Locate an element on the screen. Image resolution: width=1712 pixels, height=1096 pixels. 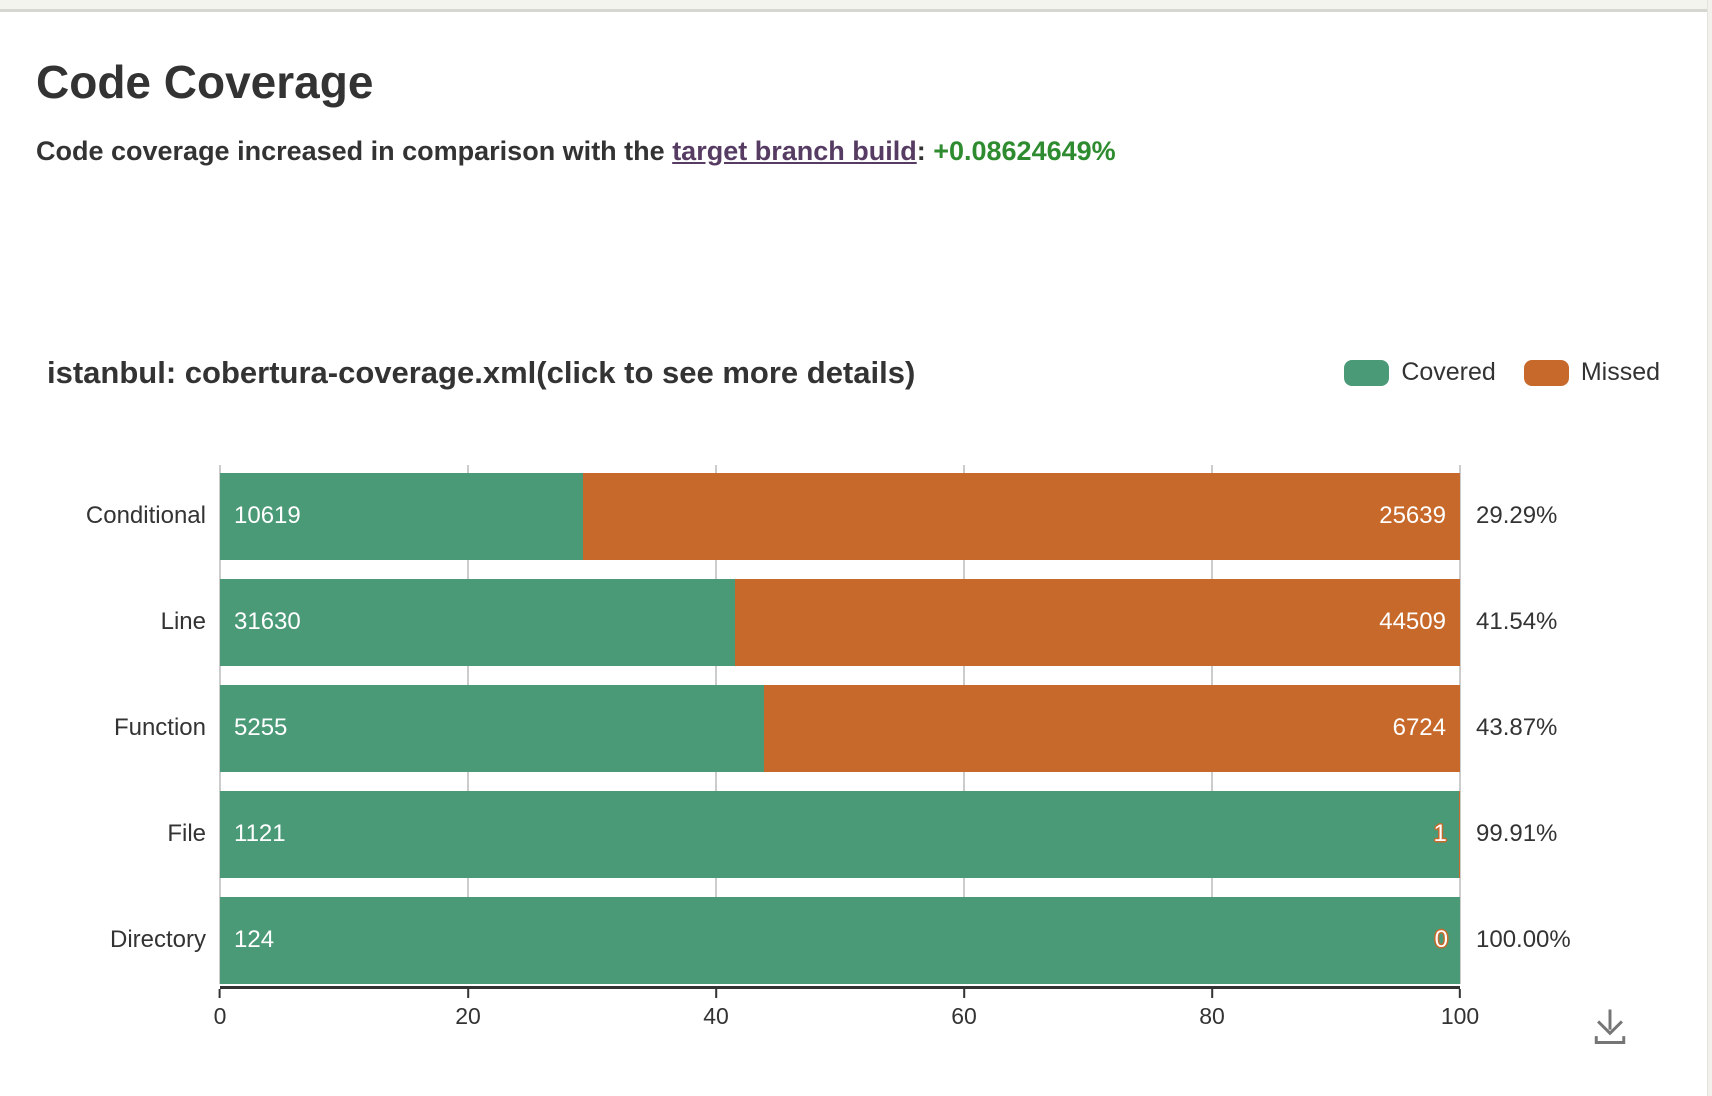
x-axis-tick: 60 is located at coordinates (964, 1009).